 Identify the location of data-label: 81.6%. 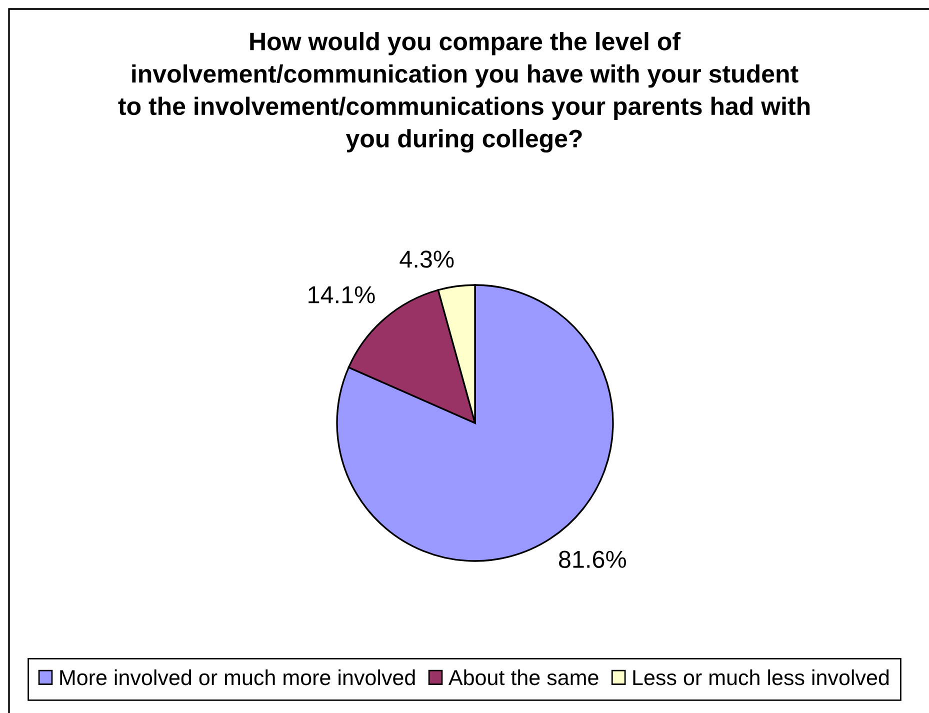
(592, 559).